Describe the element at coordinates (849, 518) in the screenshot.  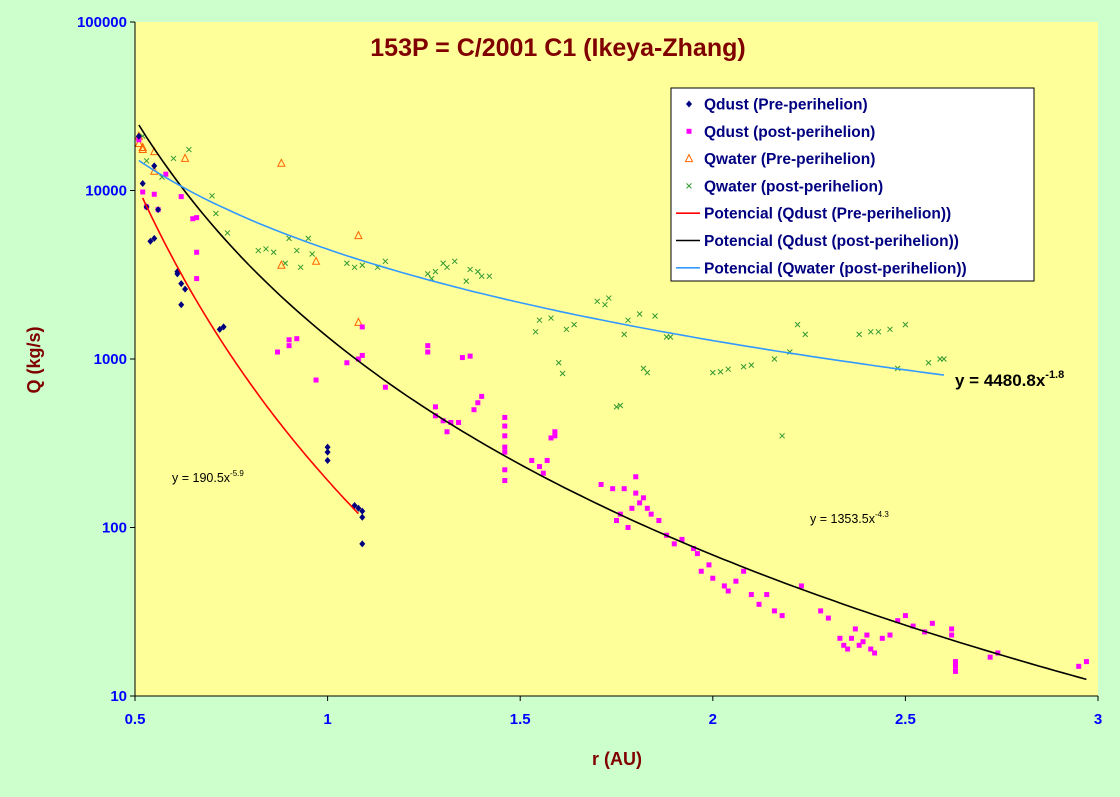
I see `fit-label-dust-post: y = 1353.5x-4.3` at that location.